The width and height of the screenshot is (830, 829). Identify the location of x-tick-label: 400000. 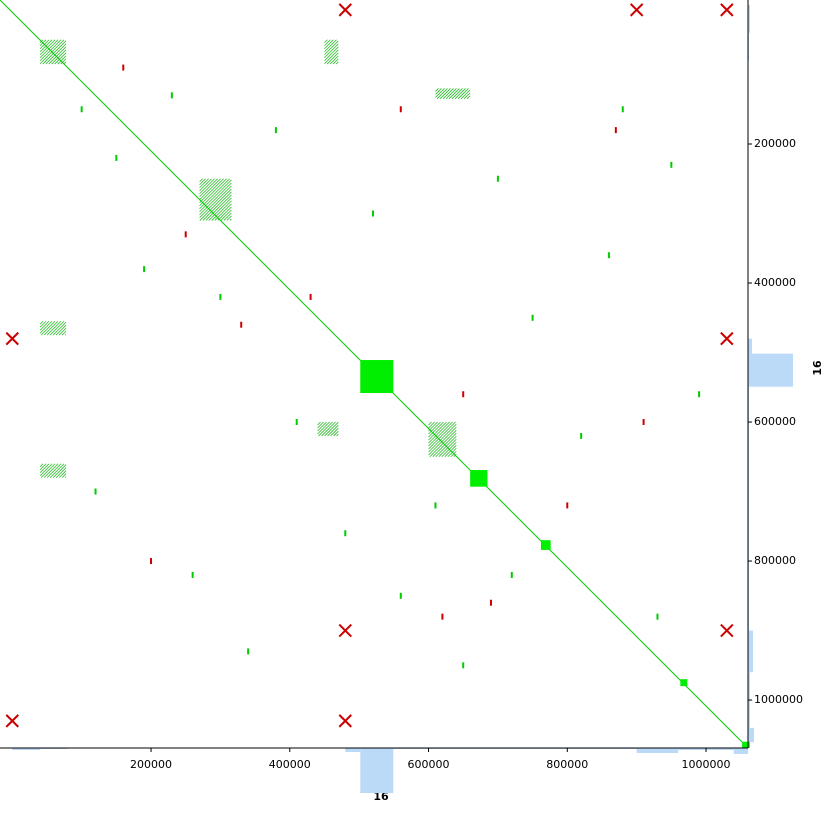
(290, 764).